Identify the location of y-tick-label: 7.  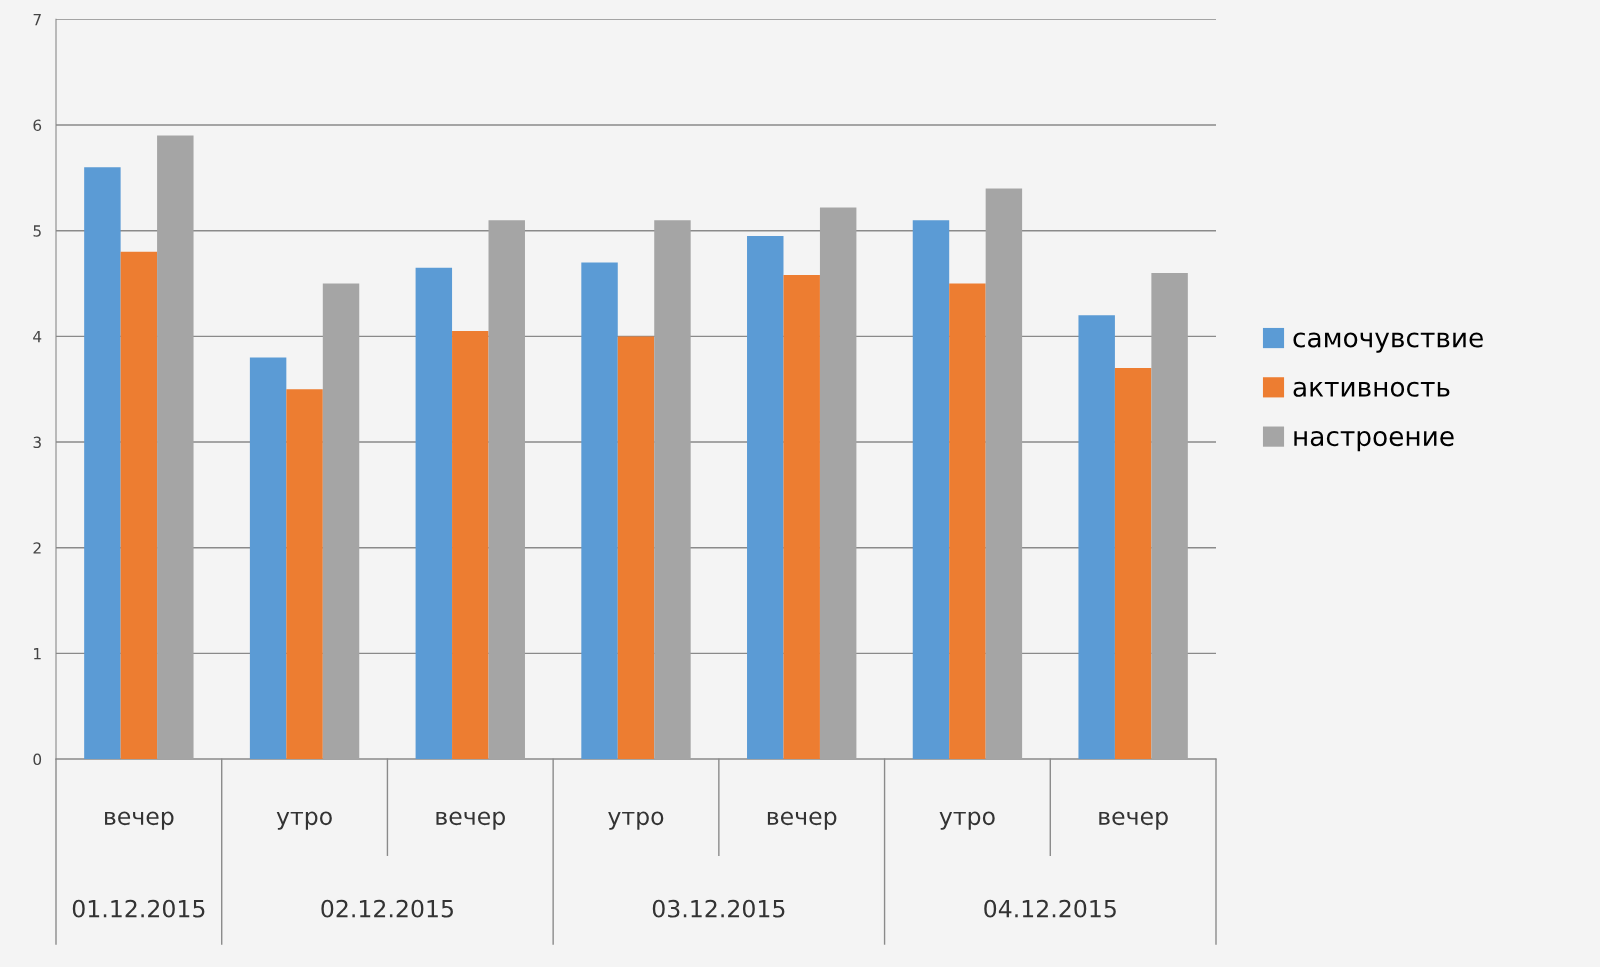
(37, 20).